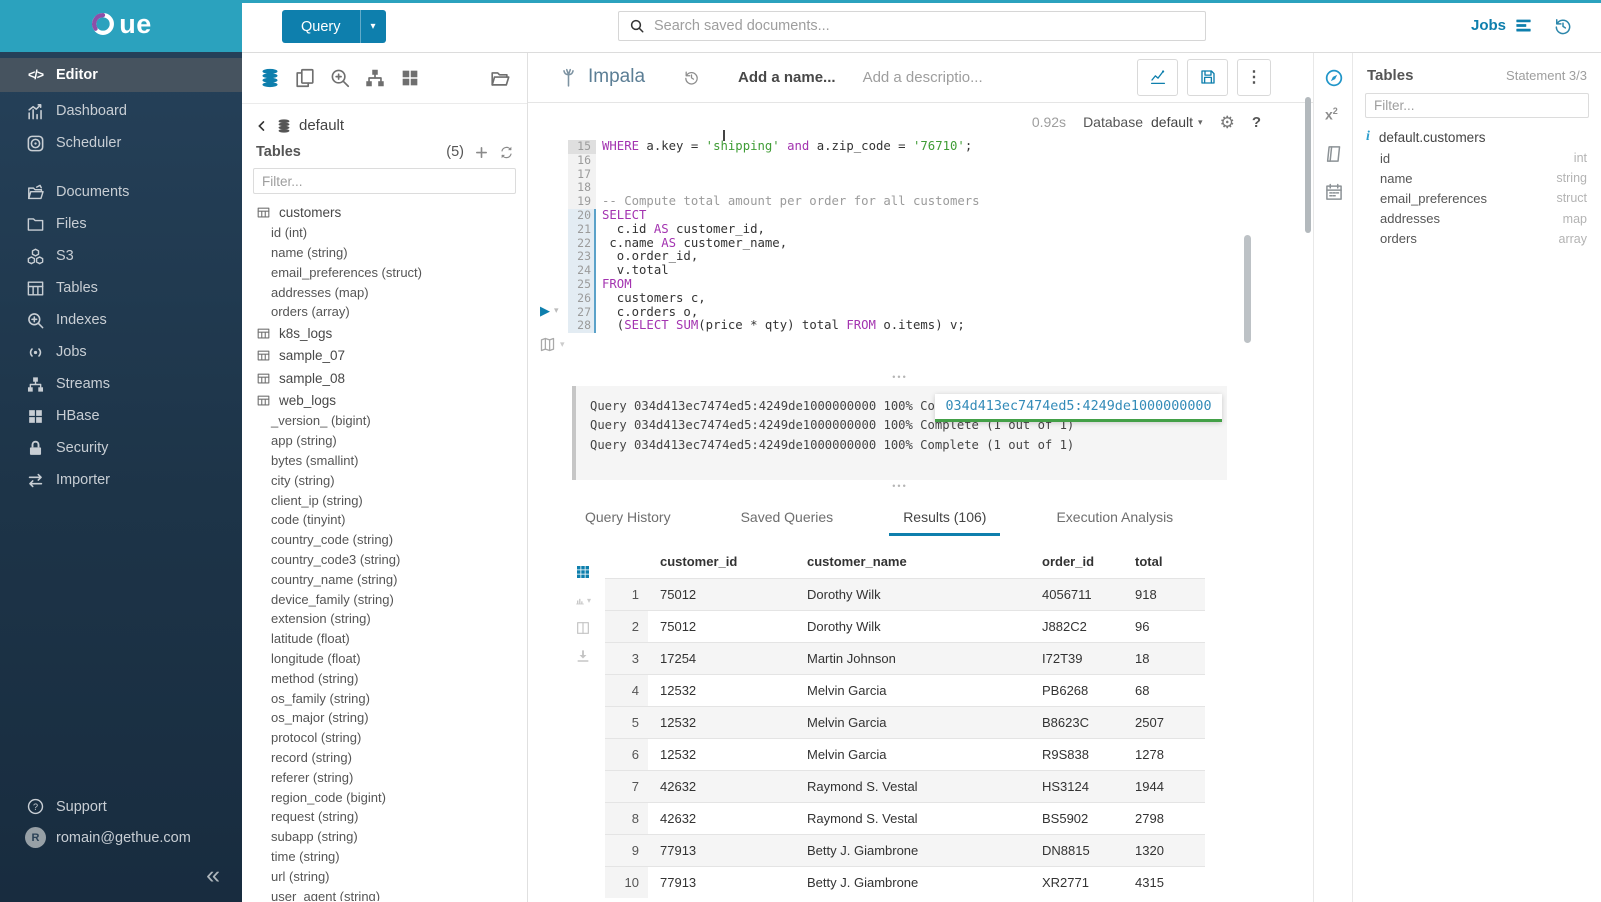 The width and height of the screenshot is (1601, 902). Describe the element at coordinates (583, 572) in the screenshot. I see `grid-view-icon` at that location.